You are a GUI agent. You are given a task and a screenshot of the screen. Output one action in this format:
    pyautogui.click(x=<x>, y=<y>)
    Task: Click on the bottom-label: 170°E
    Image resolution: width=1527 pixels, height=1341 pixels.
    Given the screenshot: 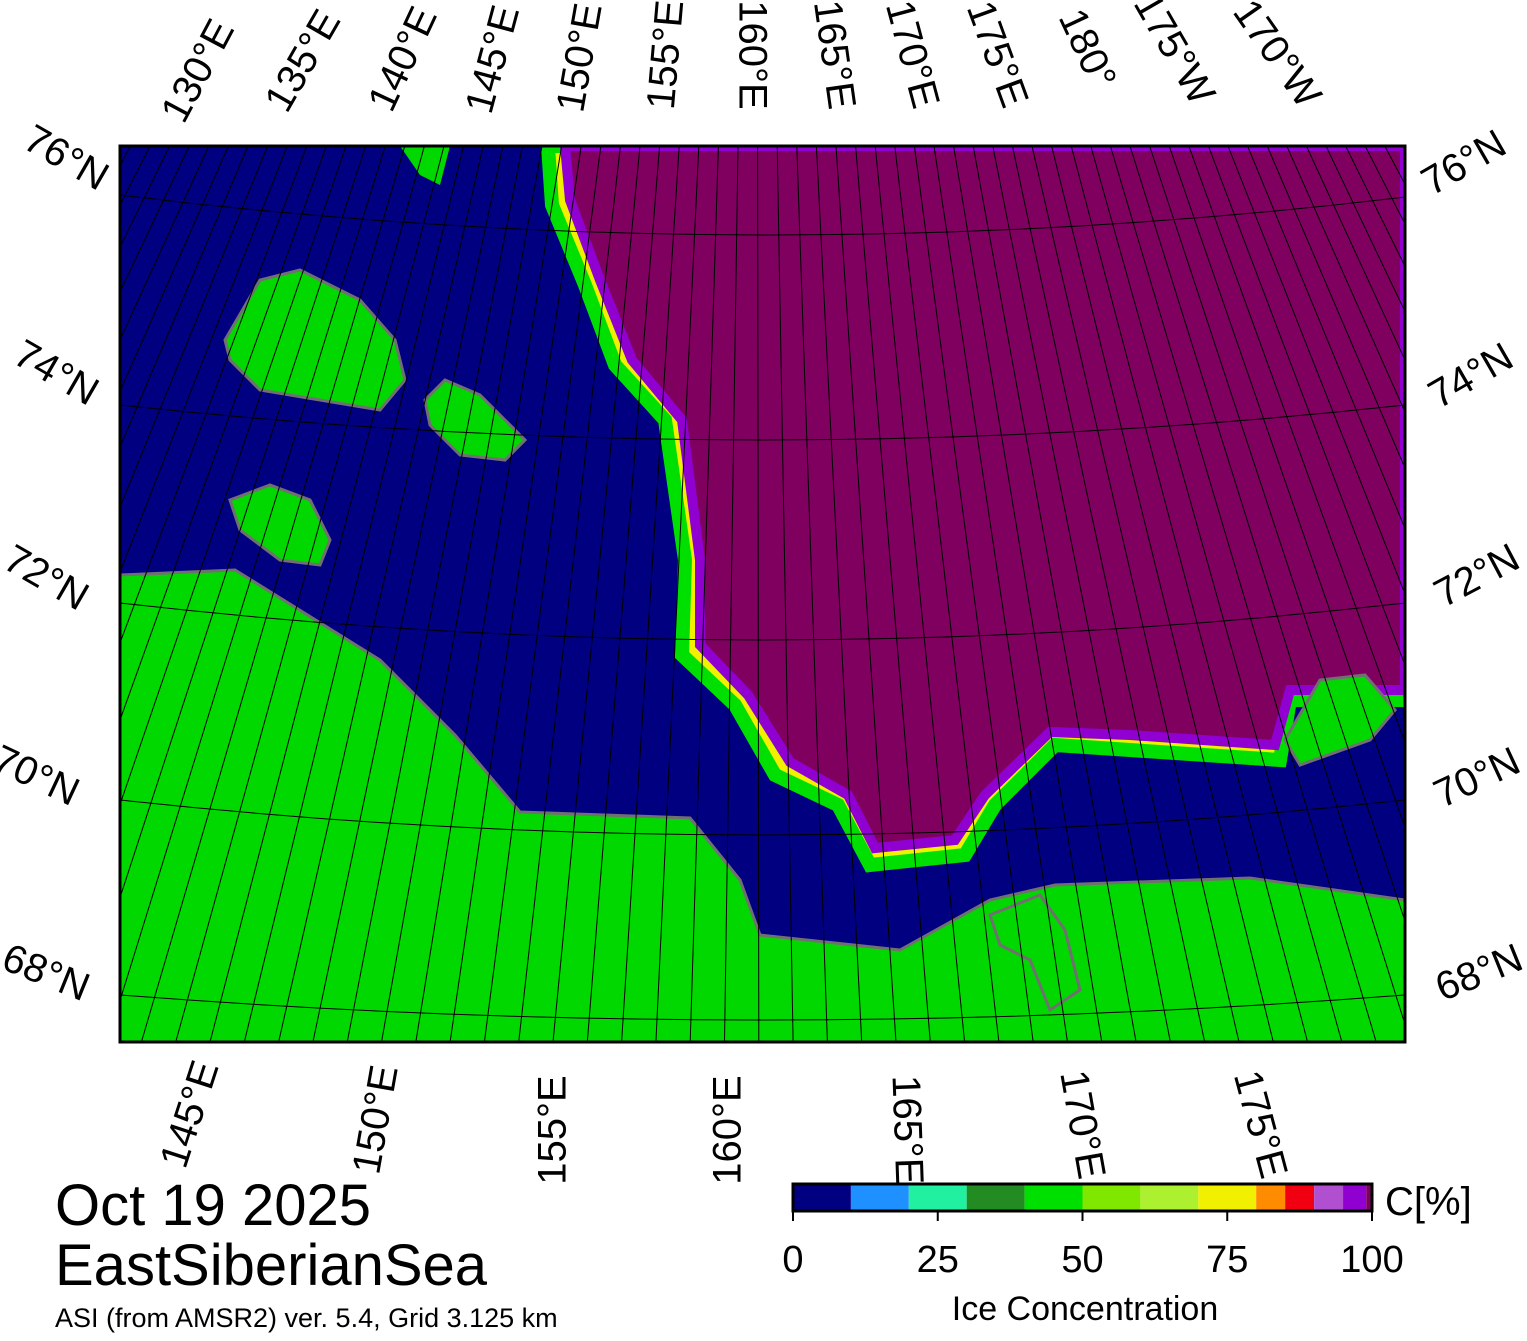 What is the action you would take?
    pyautogui.click(x=1082, y=1124)
    